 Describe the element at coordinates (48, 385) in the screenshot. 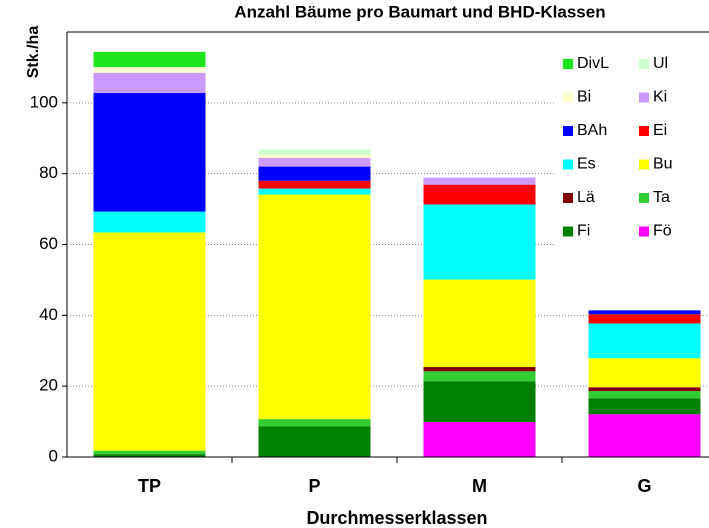

I see `y-tick-label: 20` at that location.